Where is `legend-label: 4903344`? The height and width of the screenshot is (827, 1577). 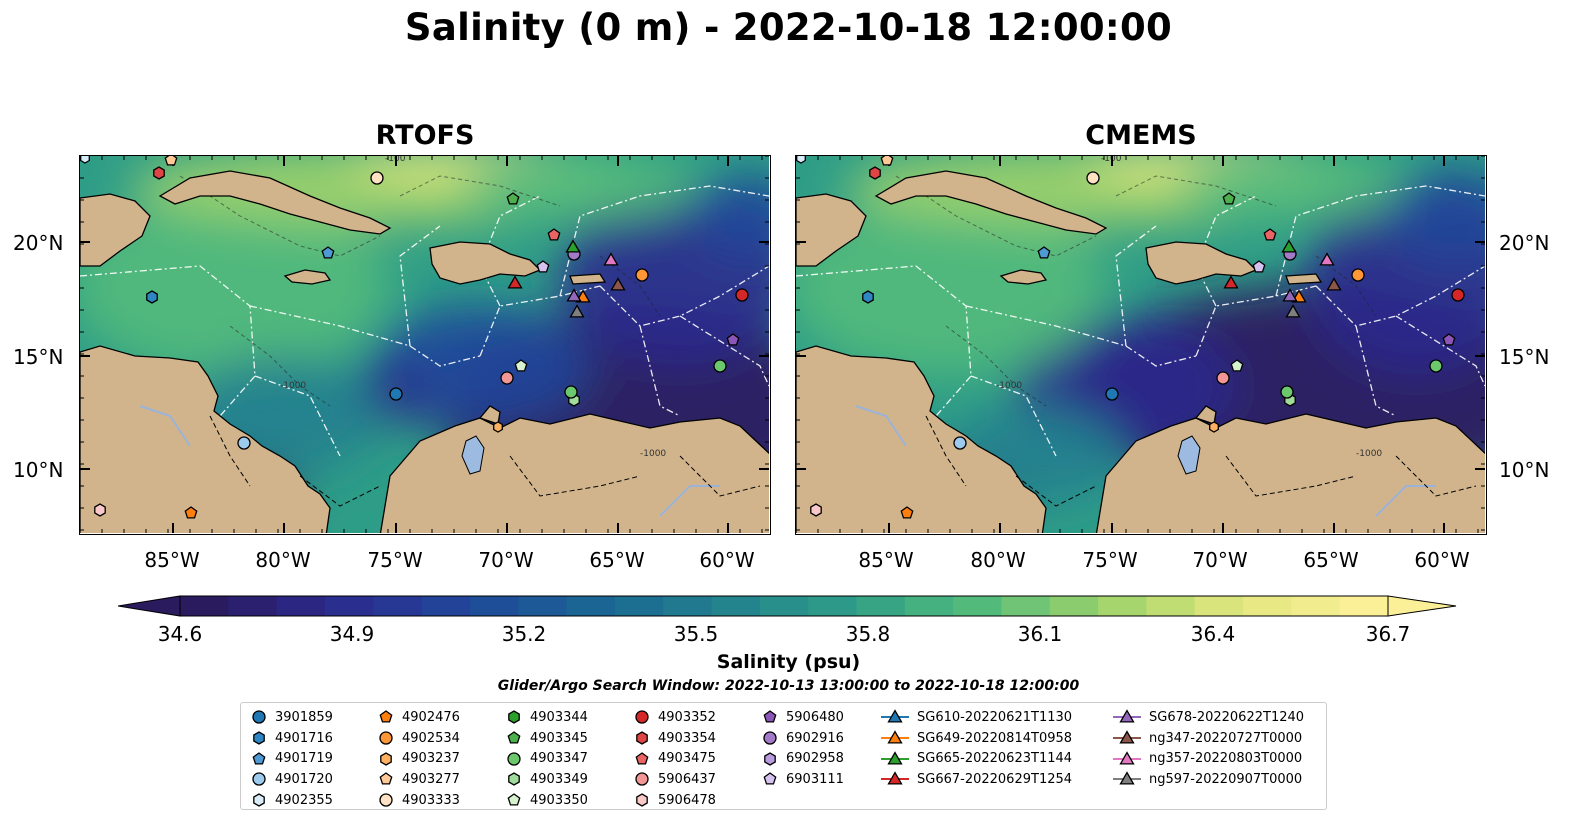 legend-label: 4903344 is located at coordinates (559, 717).